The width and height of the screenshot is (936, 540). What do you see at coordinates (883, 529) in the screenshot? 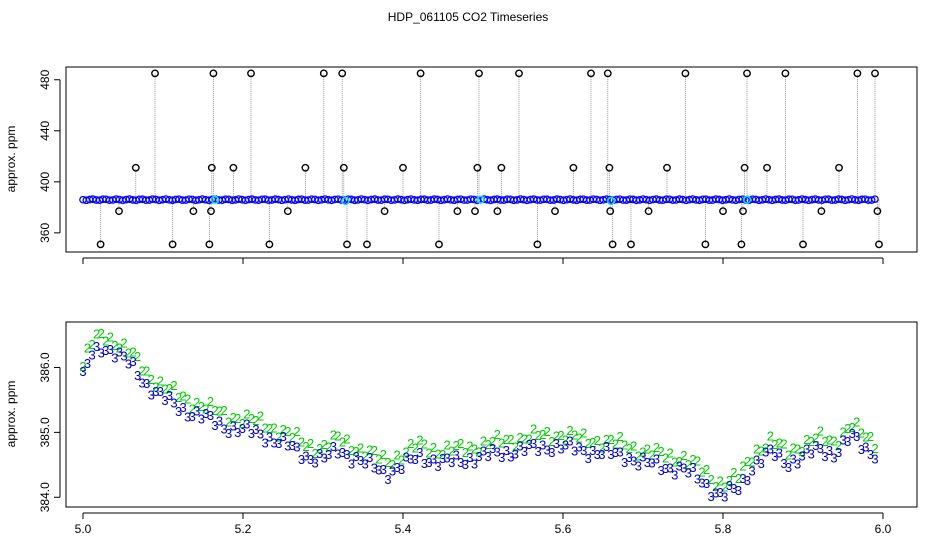
I see `x-tick-label: 6.0` at bounding box center [883, 529].